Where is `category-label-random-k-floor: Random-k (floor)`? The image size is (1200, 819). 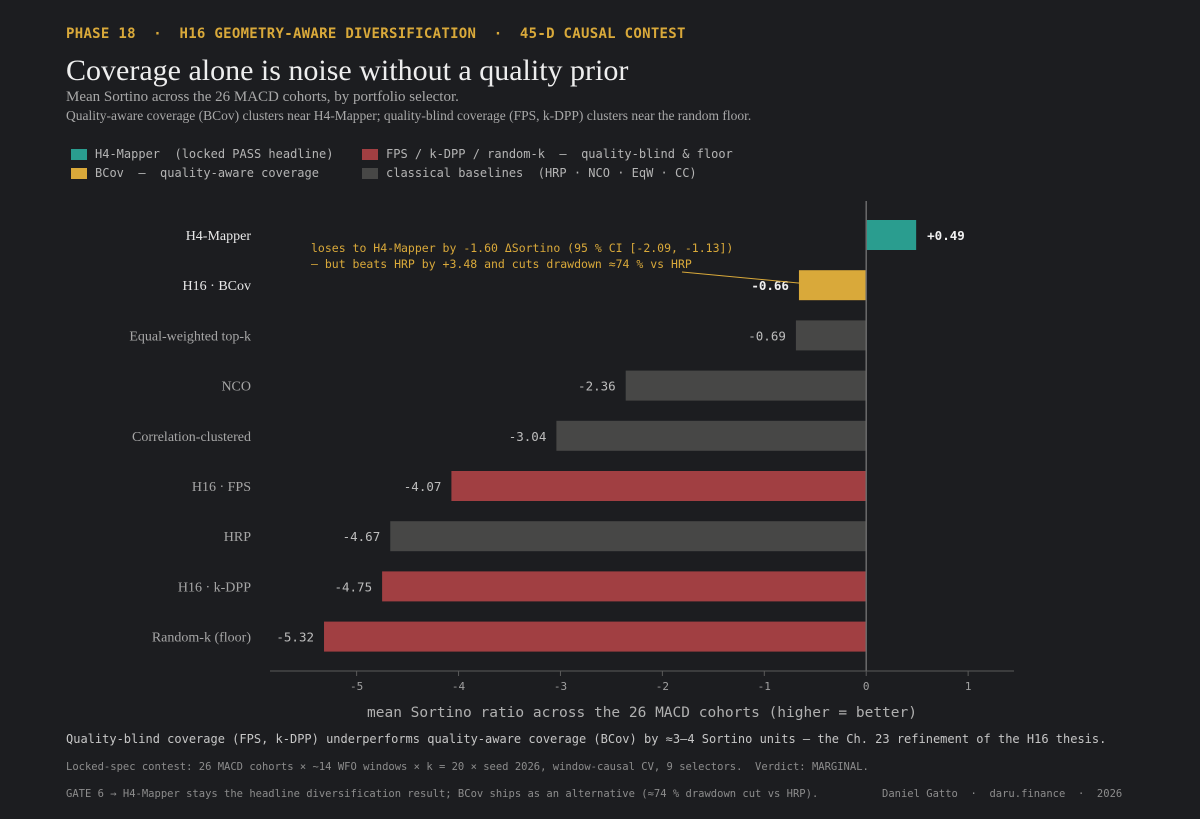
category-label-random-k-floor: Random-k (floor) is located at coordinates (201, 638).